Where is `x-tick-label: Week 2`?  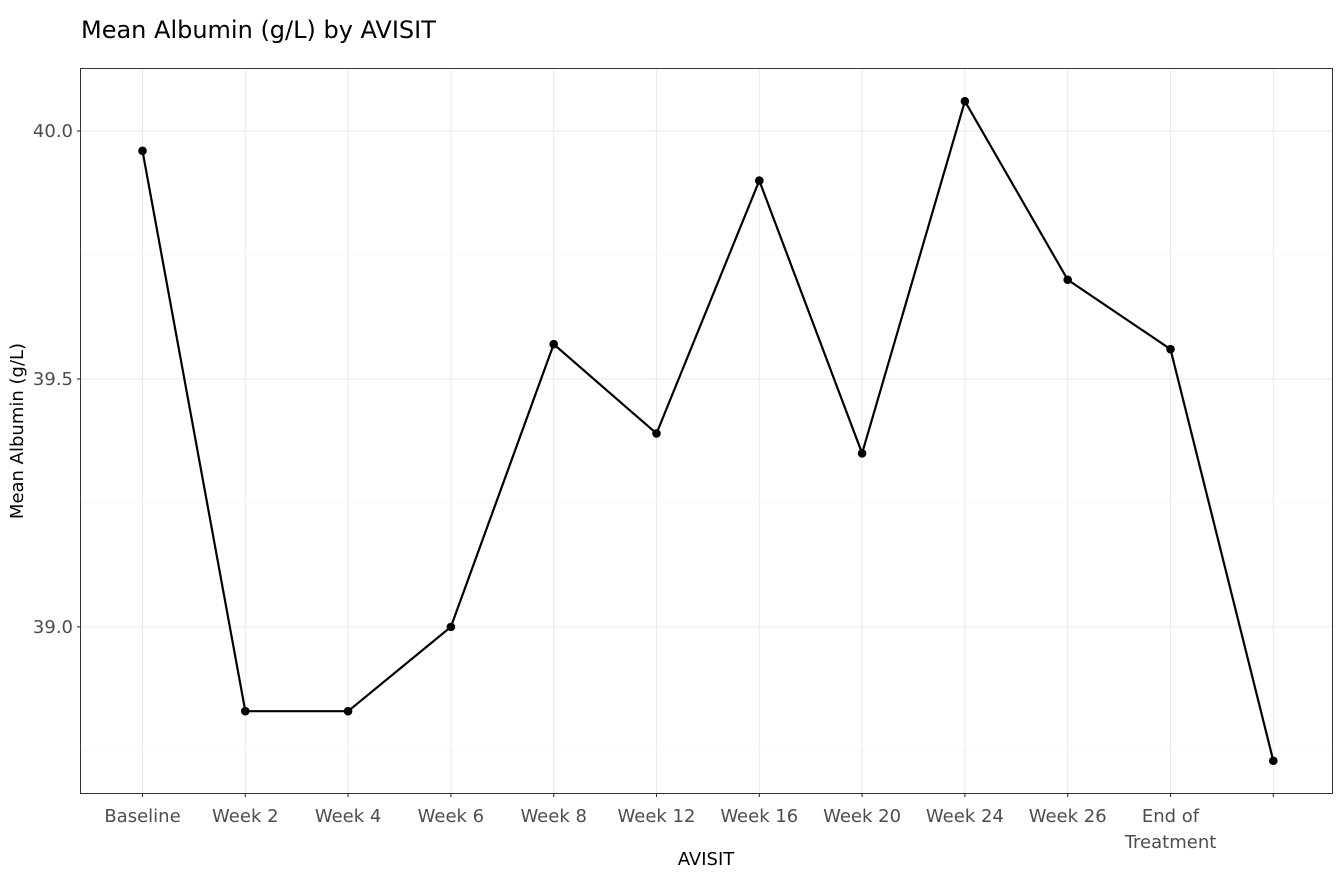
x-tick-label: Week 2 is located at coordinates (245, 816).